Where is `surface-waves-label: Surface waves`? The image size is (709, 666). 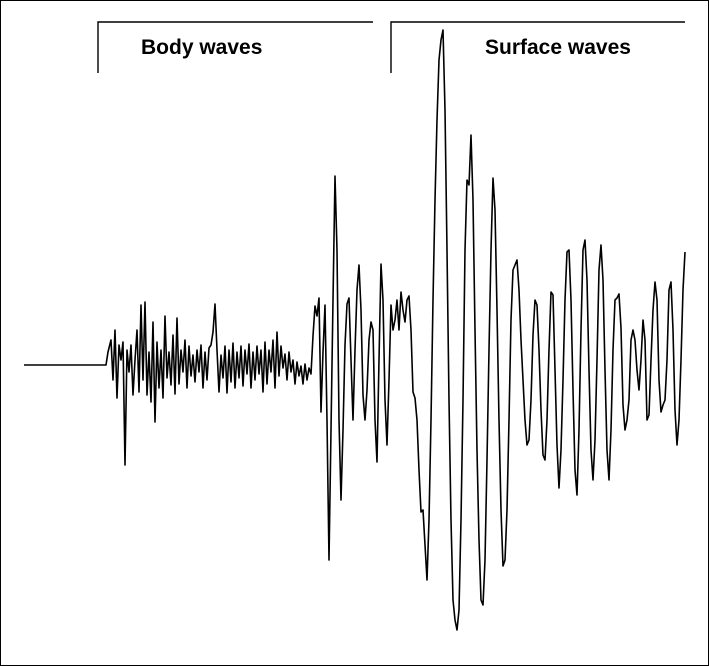 surface-waves-label: Surface waves is located at coordinates (558, 47).